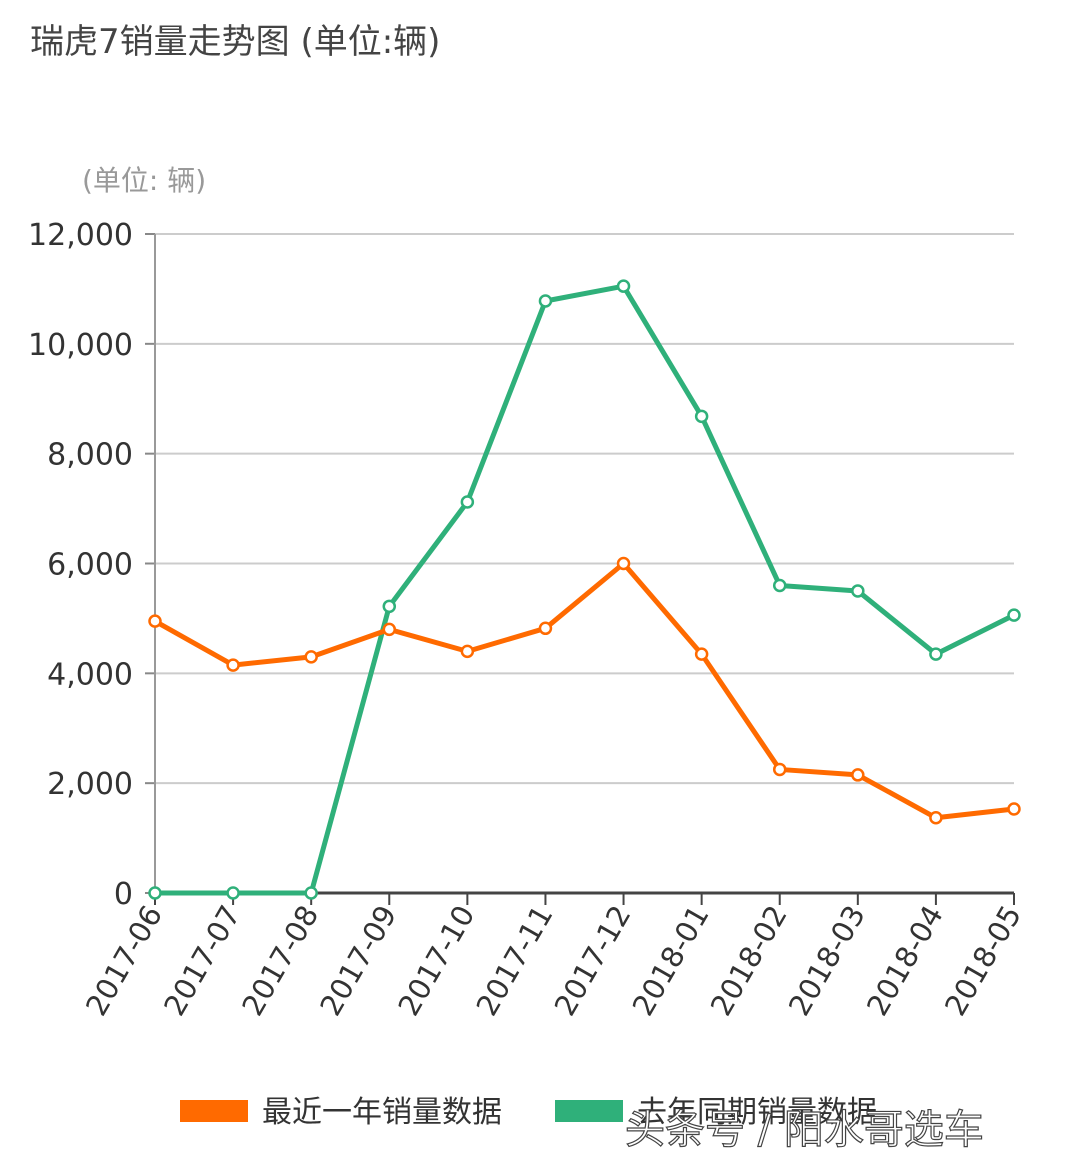 This screenshot has width=1065, height=1166. Describe the element at coordinates (80, 235) in the screenshot. I see `y-tick-label: 12,000` at that location.